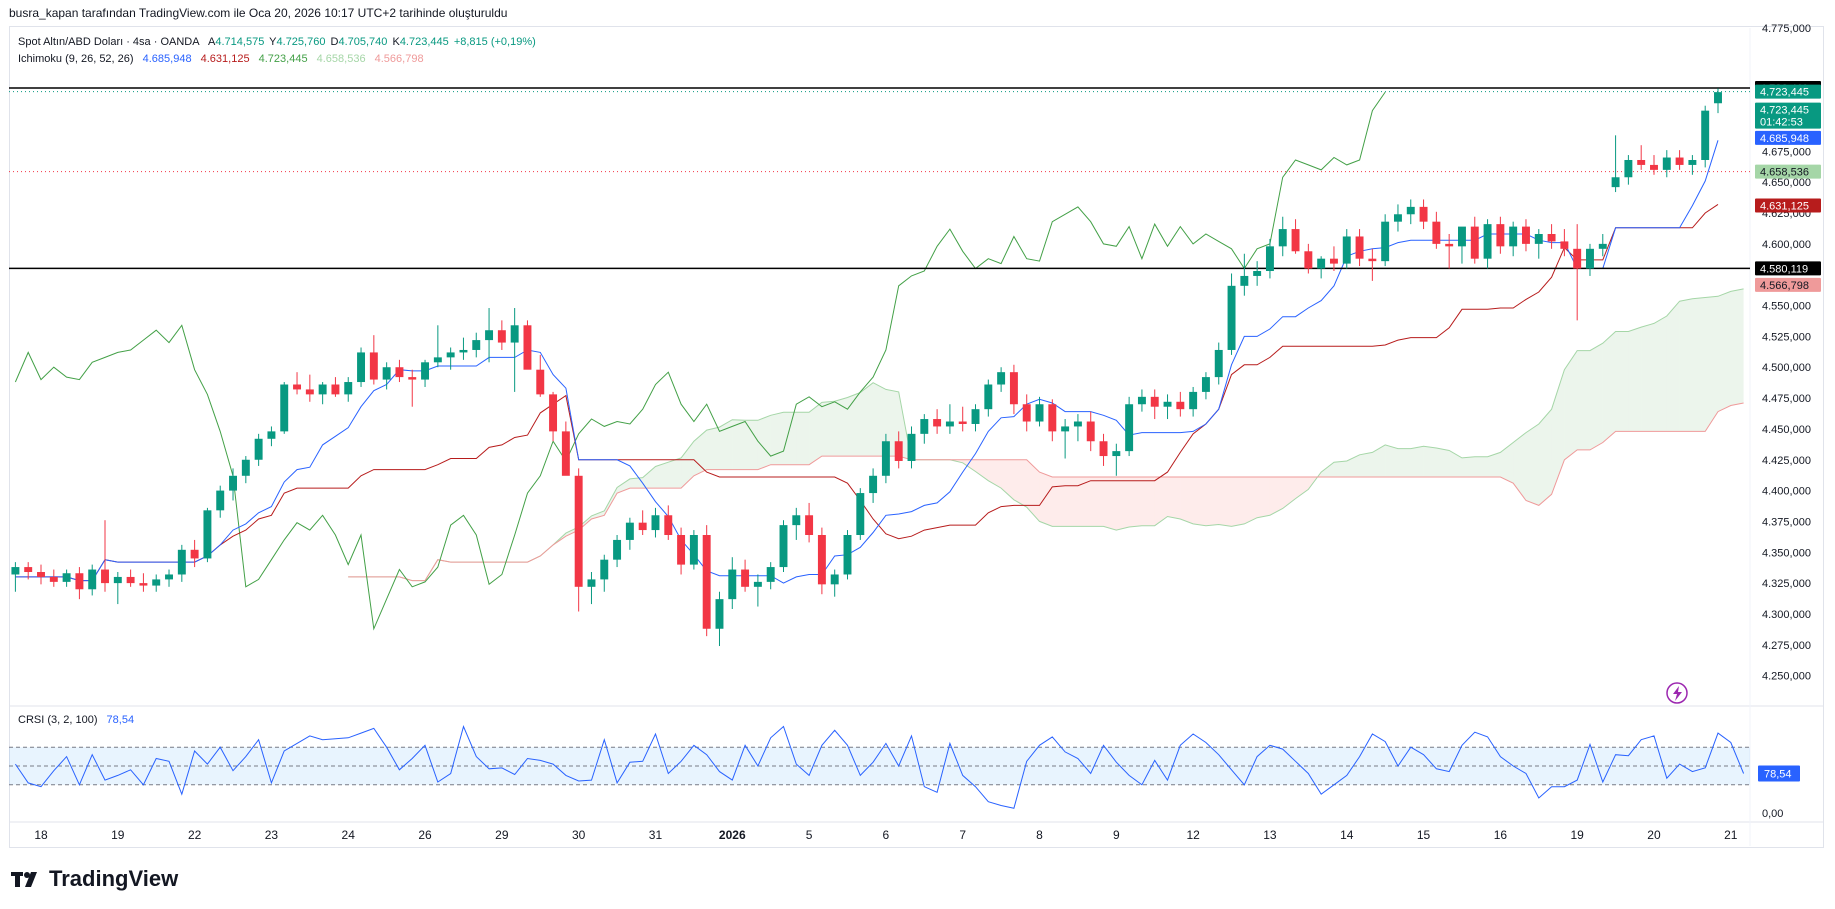 Image resolution: width=1835 pixels, height=909 pixels. What do you see at coordinates (1786, 677) in the screenshot?
I see `price-axis-tick: 4.250,000` at bounding box center [1786, 677].